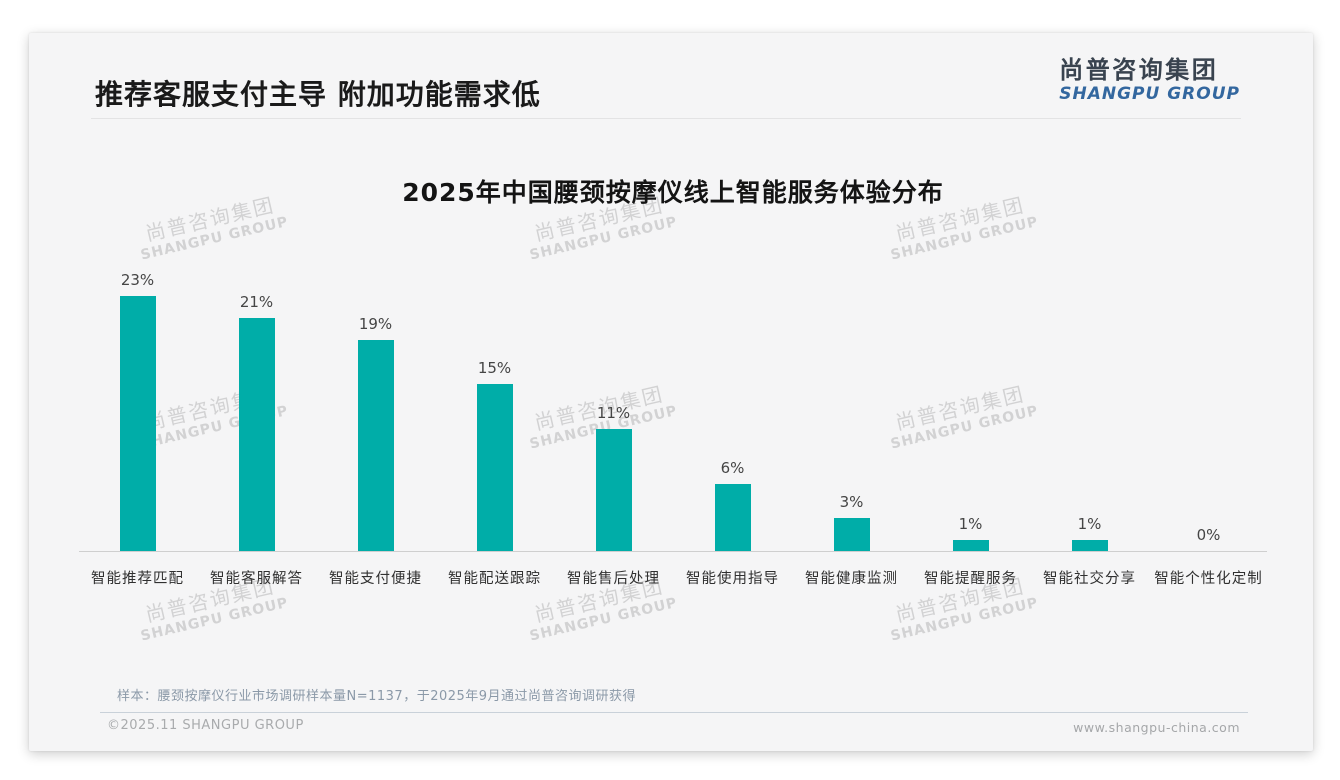 Image resolution: width=1340 pixels, height=780 pixels. Describe the element at coordinates (137, 579) in the screenshot. I see `category-label: 智能推荐匹配` at that location.